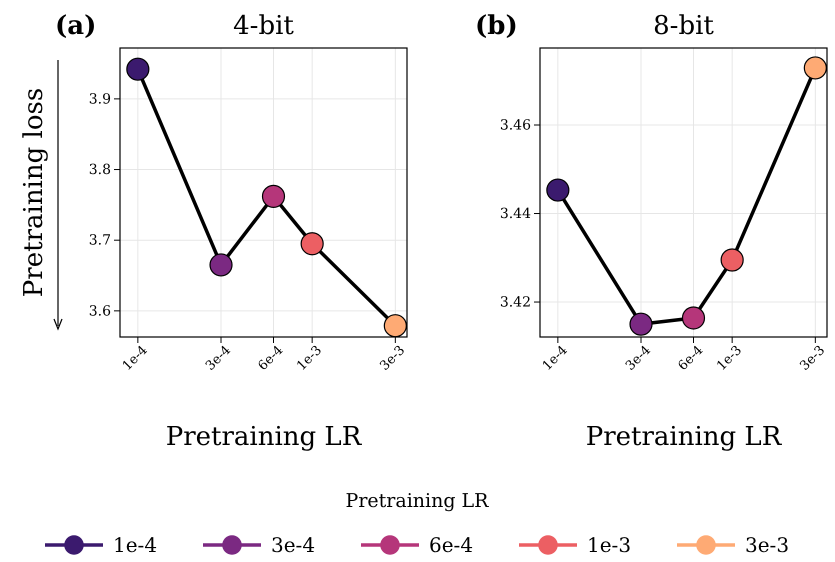  I want to click on y-tick-label: 3.44, so click(516, 214).